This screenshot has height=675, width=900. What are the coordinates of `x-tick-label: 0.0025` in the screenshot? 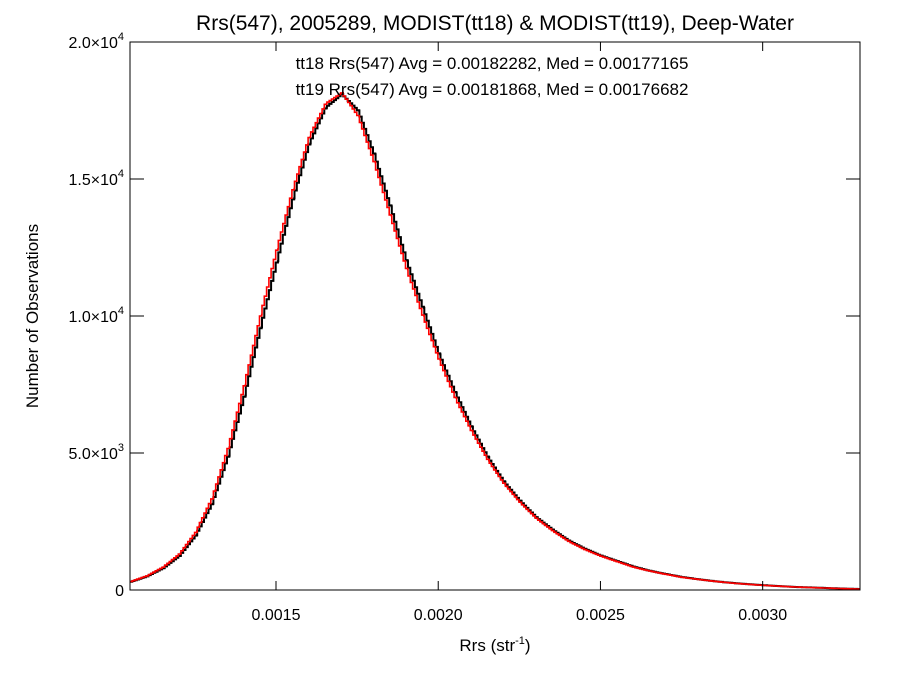 It's located at (600, 615).